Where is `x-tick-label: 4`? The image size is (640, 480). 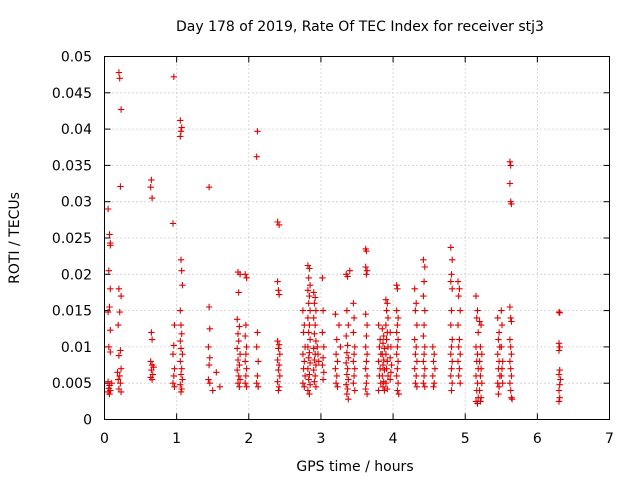
x-tick-label: 4 is located at coordinates (393, 439).